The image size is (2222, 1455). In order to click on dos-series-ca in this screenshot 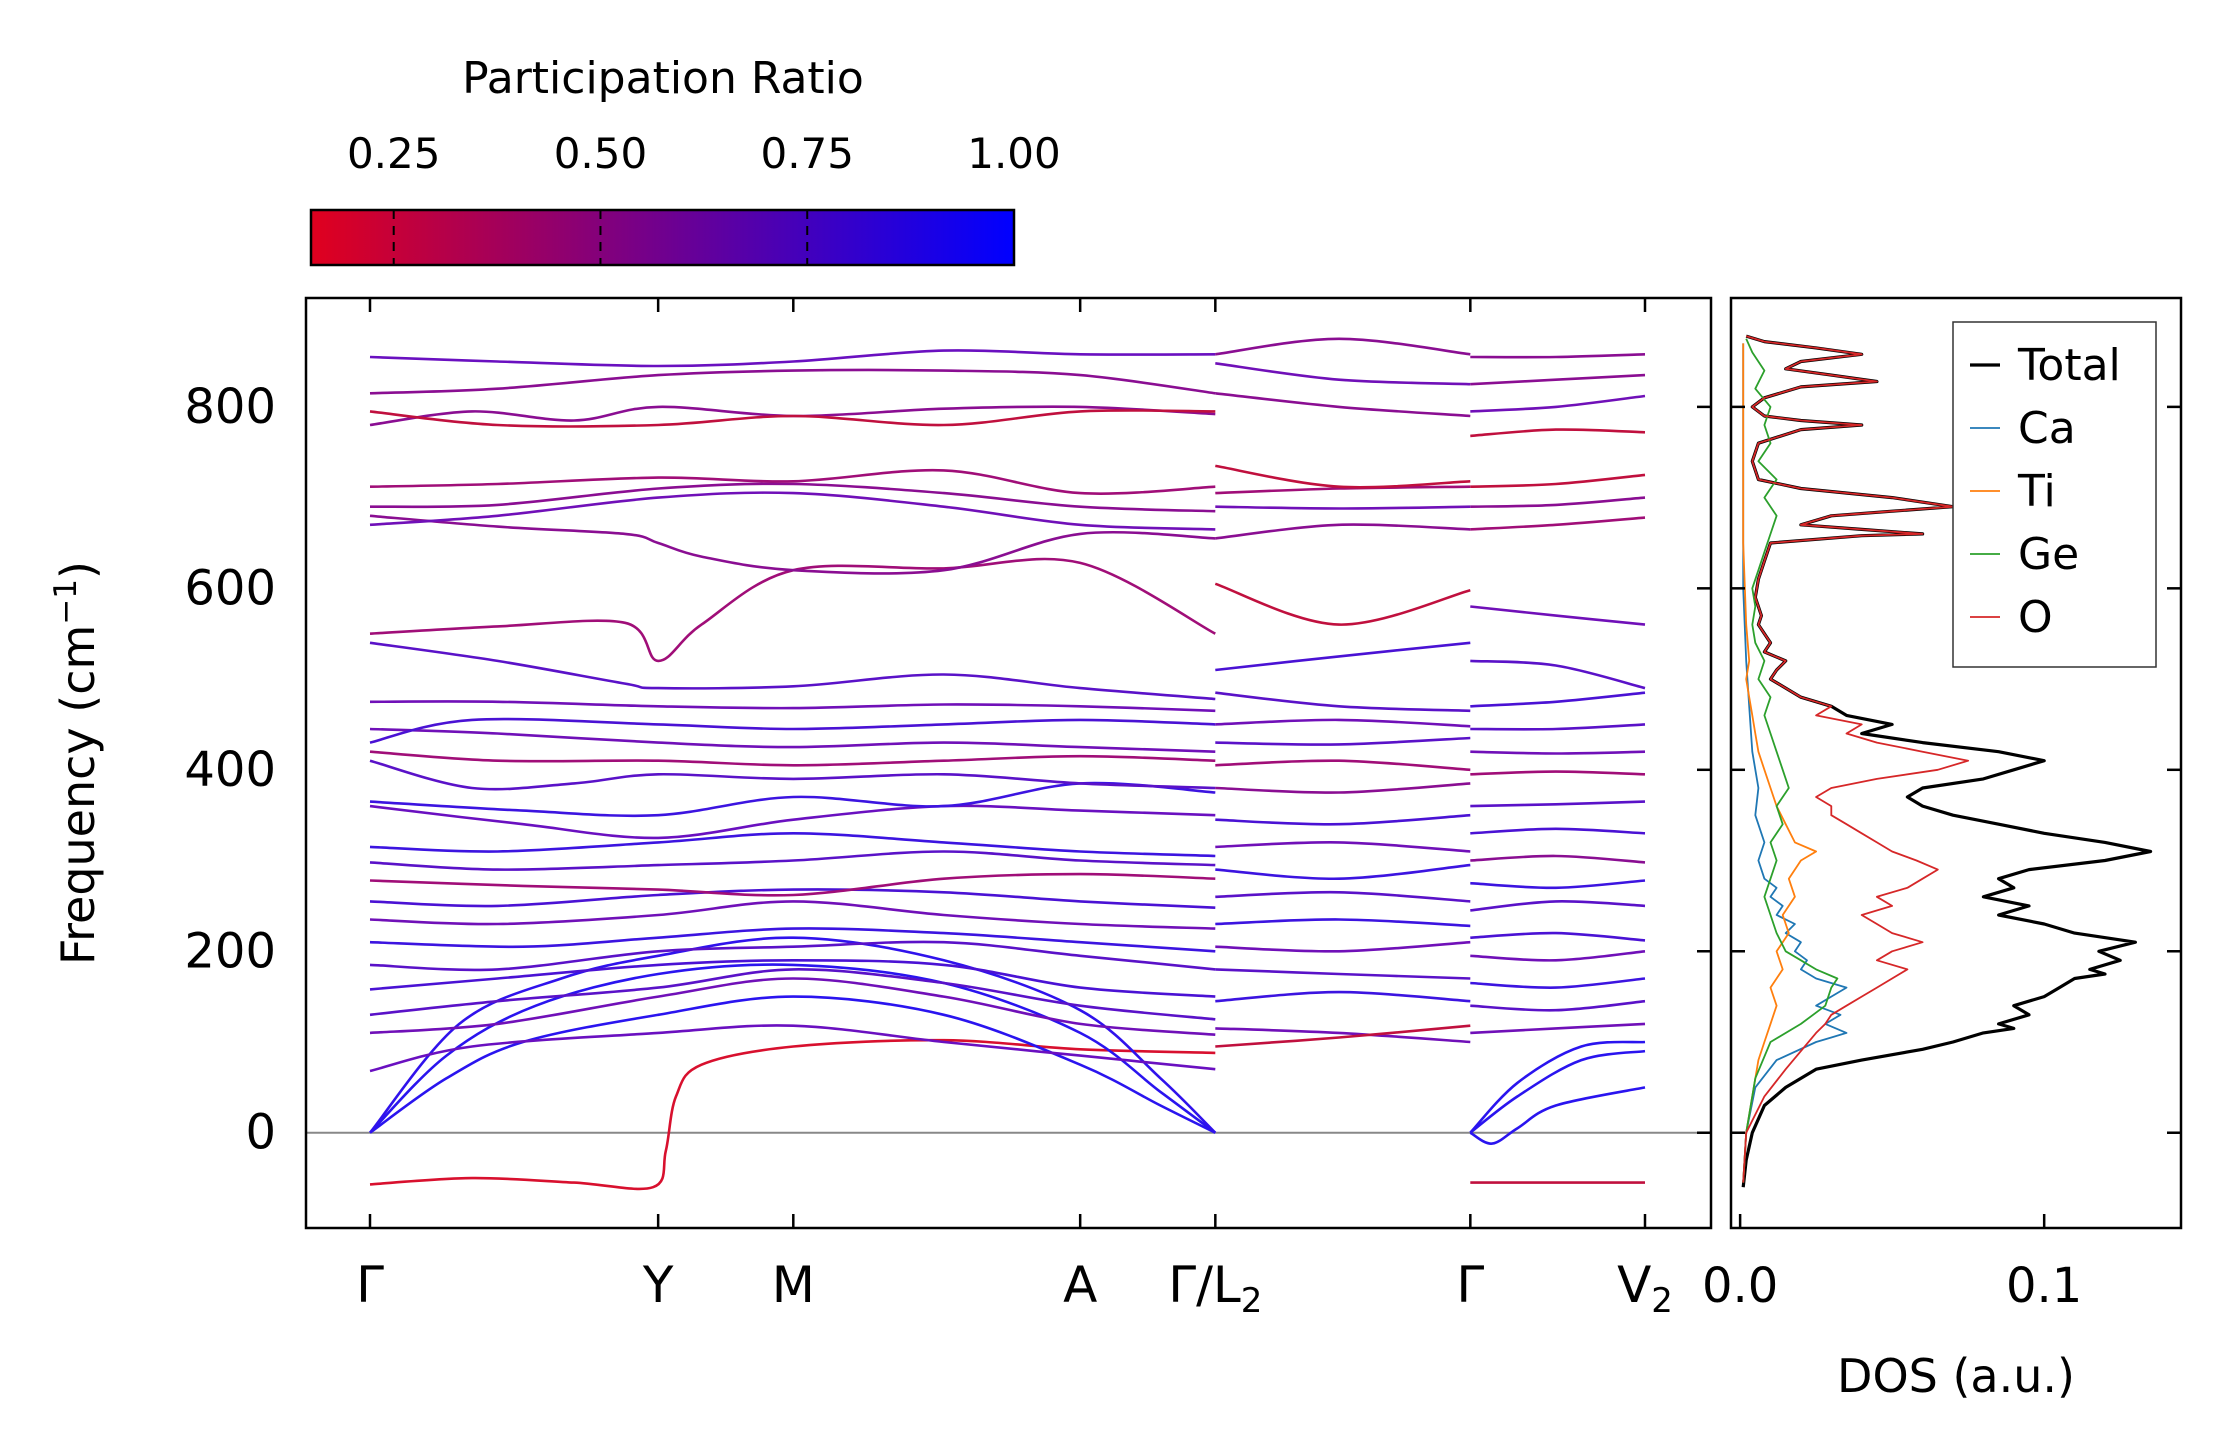, I will do `click(1795, 763)`.